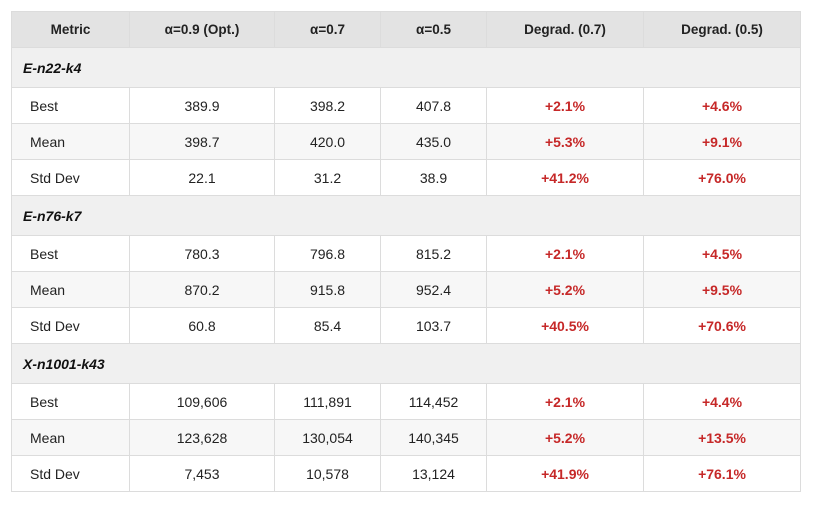 The height and width of the screenshot is (505, 813). What do you see at coordinates (565, 141) in the screenshot?
I see `degrad-0.7-cell: +5.3%` at bounding box center [565, 141].